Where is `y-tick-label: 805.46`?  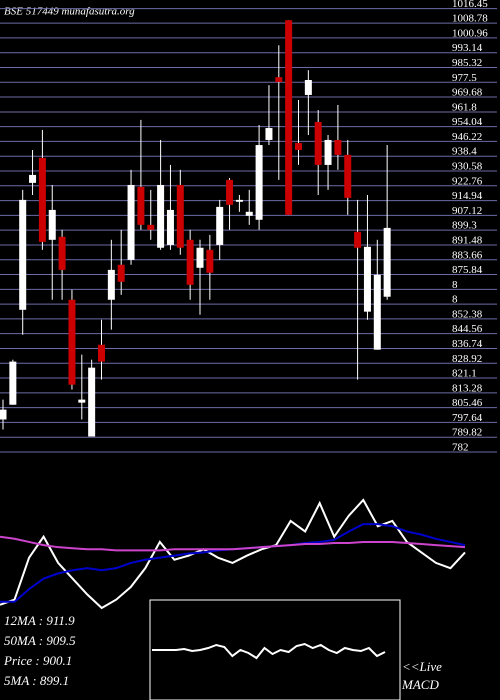
y-tick-label: 805.46 is located at coordinates (467, 403).